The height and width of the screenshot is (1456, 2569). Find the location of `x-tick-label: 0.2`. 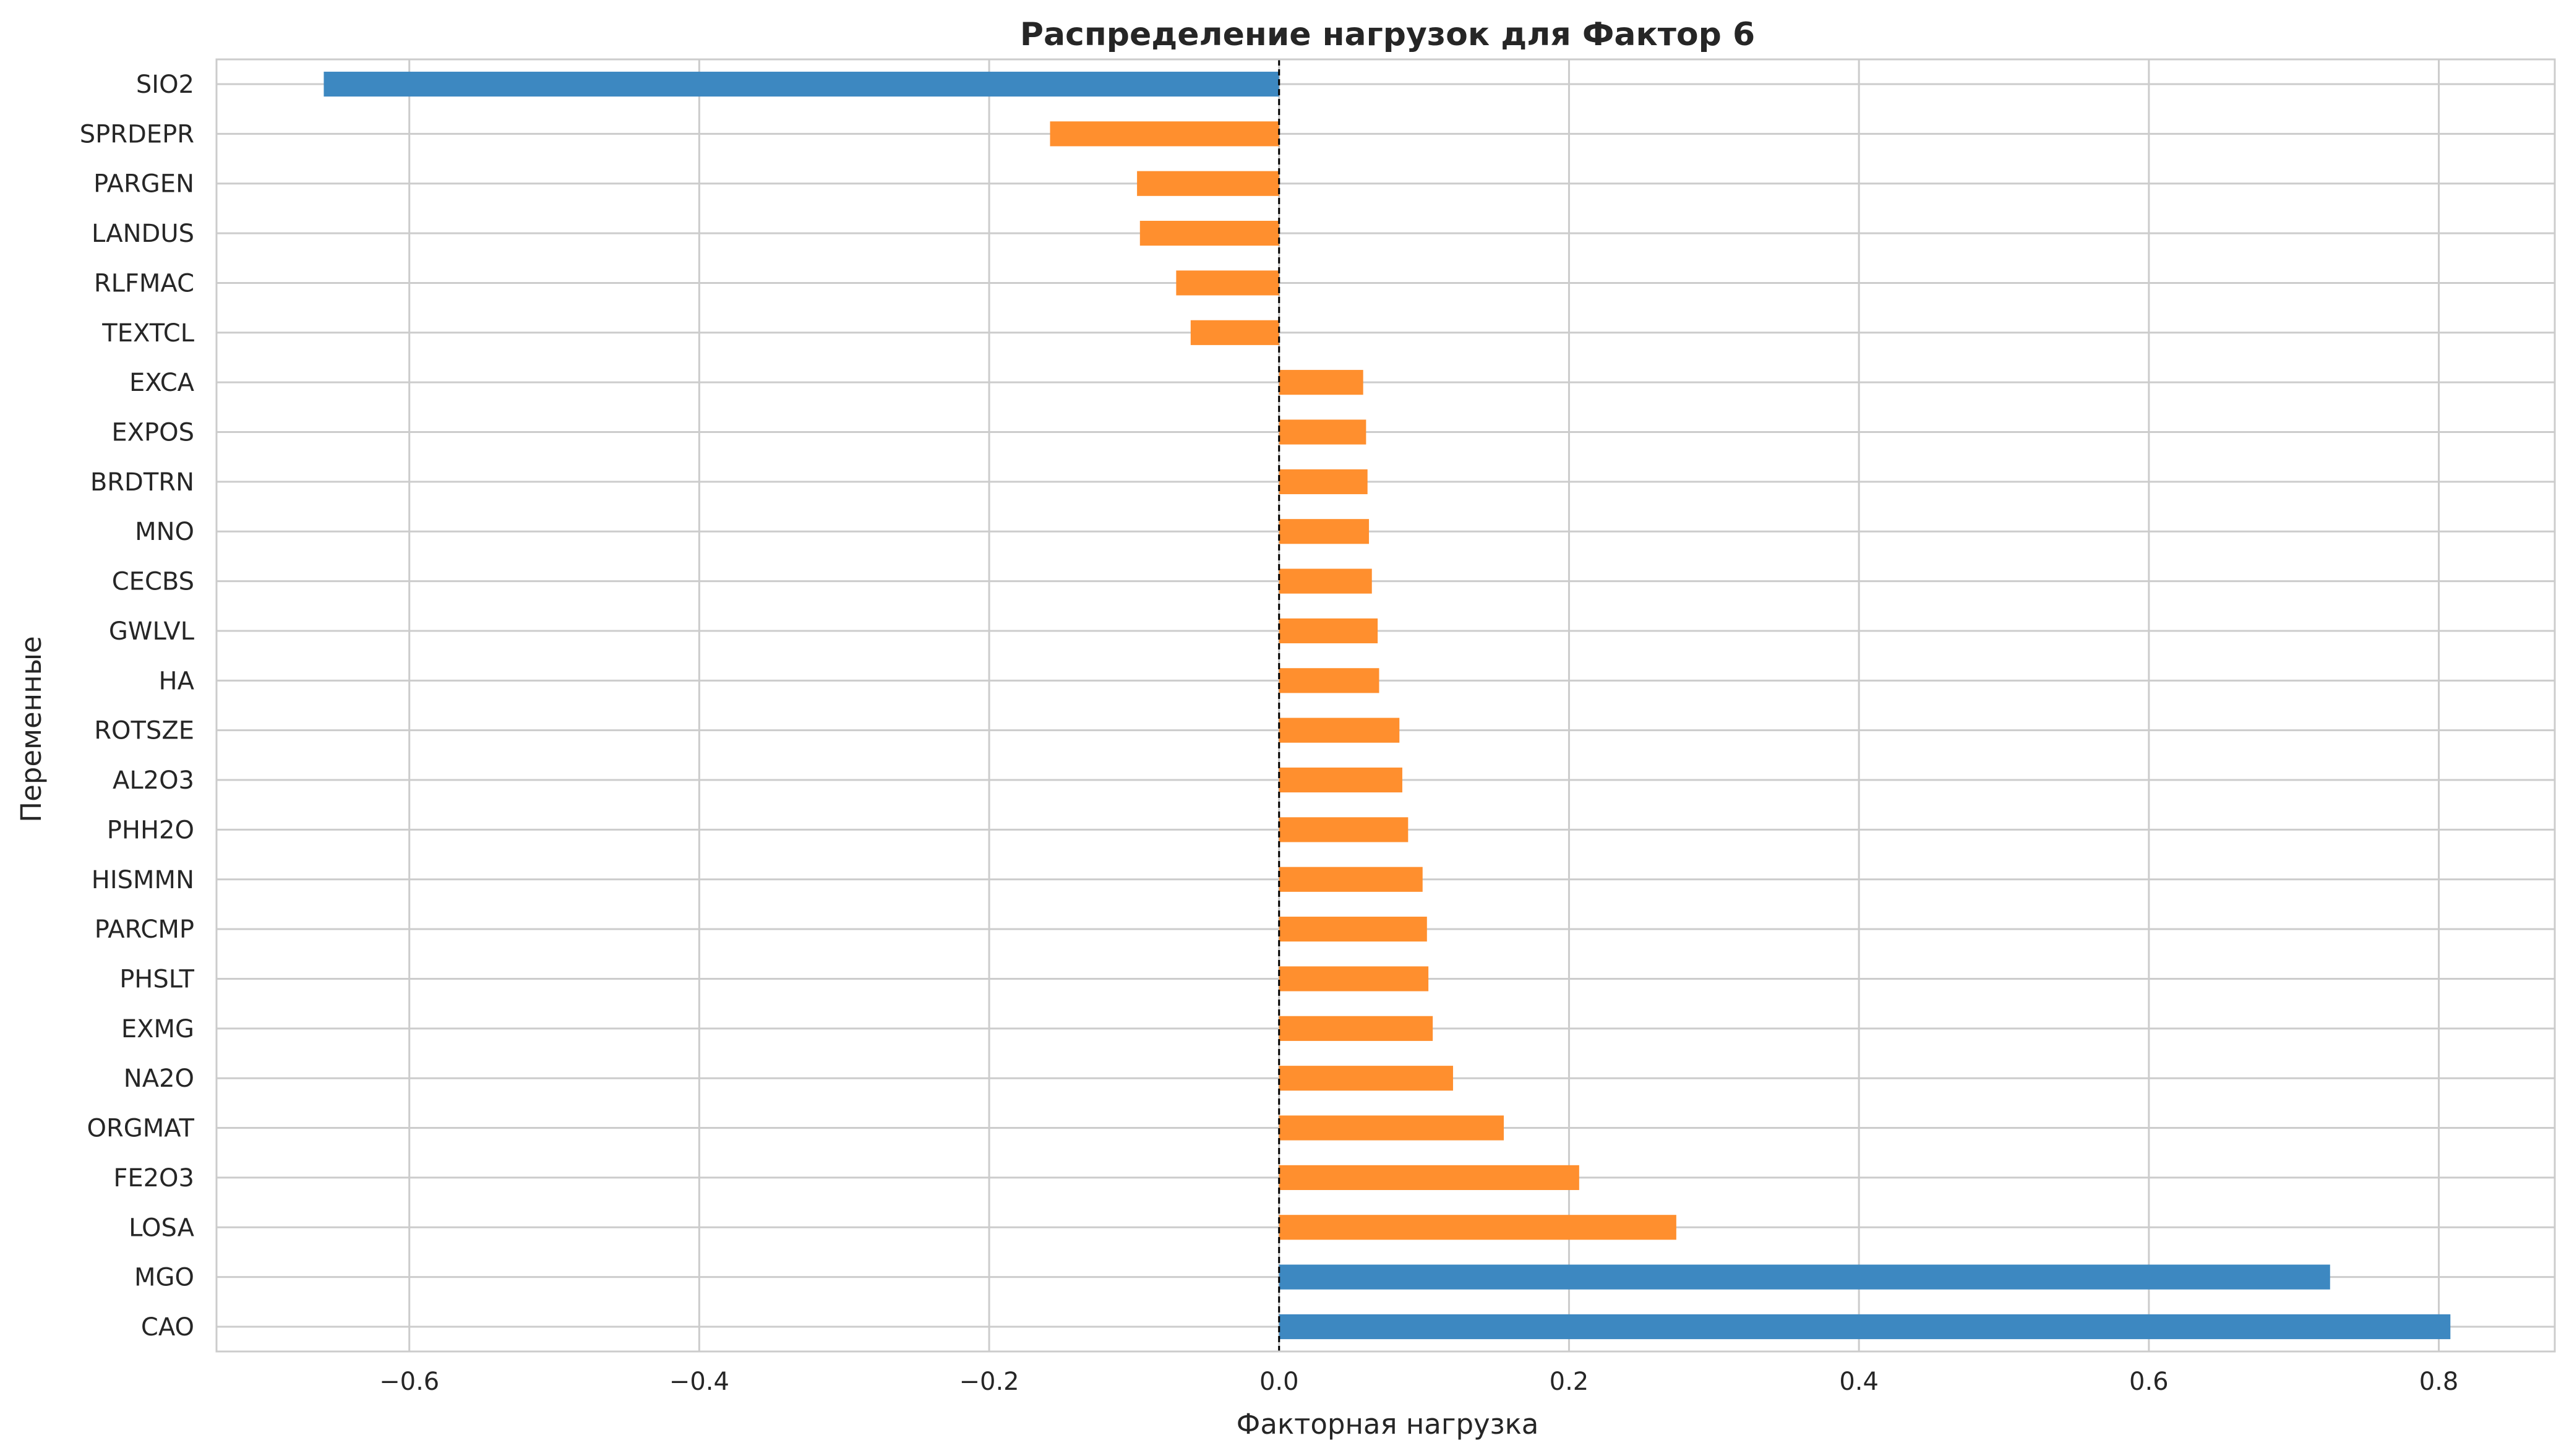

x-tick-label: 0.2 is located at coordinates (1570, 1382).